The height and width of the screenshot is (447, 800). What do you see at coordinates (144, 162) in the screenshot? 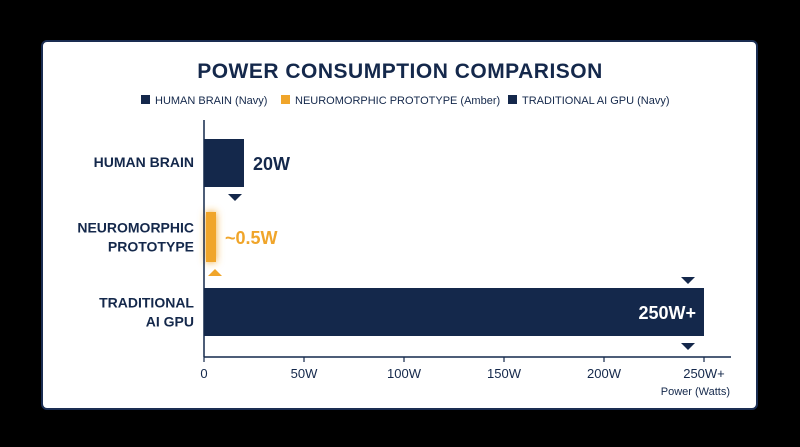
I see `category-label-human-brain: HUMAN BRAIN` at bounding box center [144, 162].